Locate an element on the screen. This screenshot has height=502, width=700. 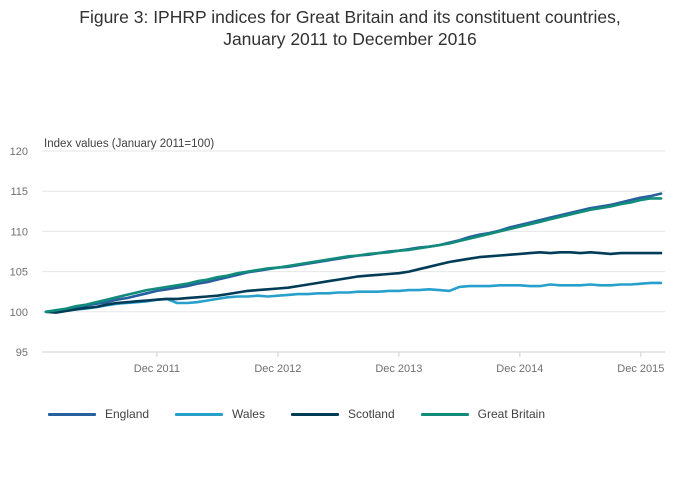
x-tick-label: Dec 2011 is located at coordinates (157, 369).